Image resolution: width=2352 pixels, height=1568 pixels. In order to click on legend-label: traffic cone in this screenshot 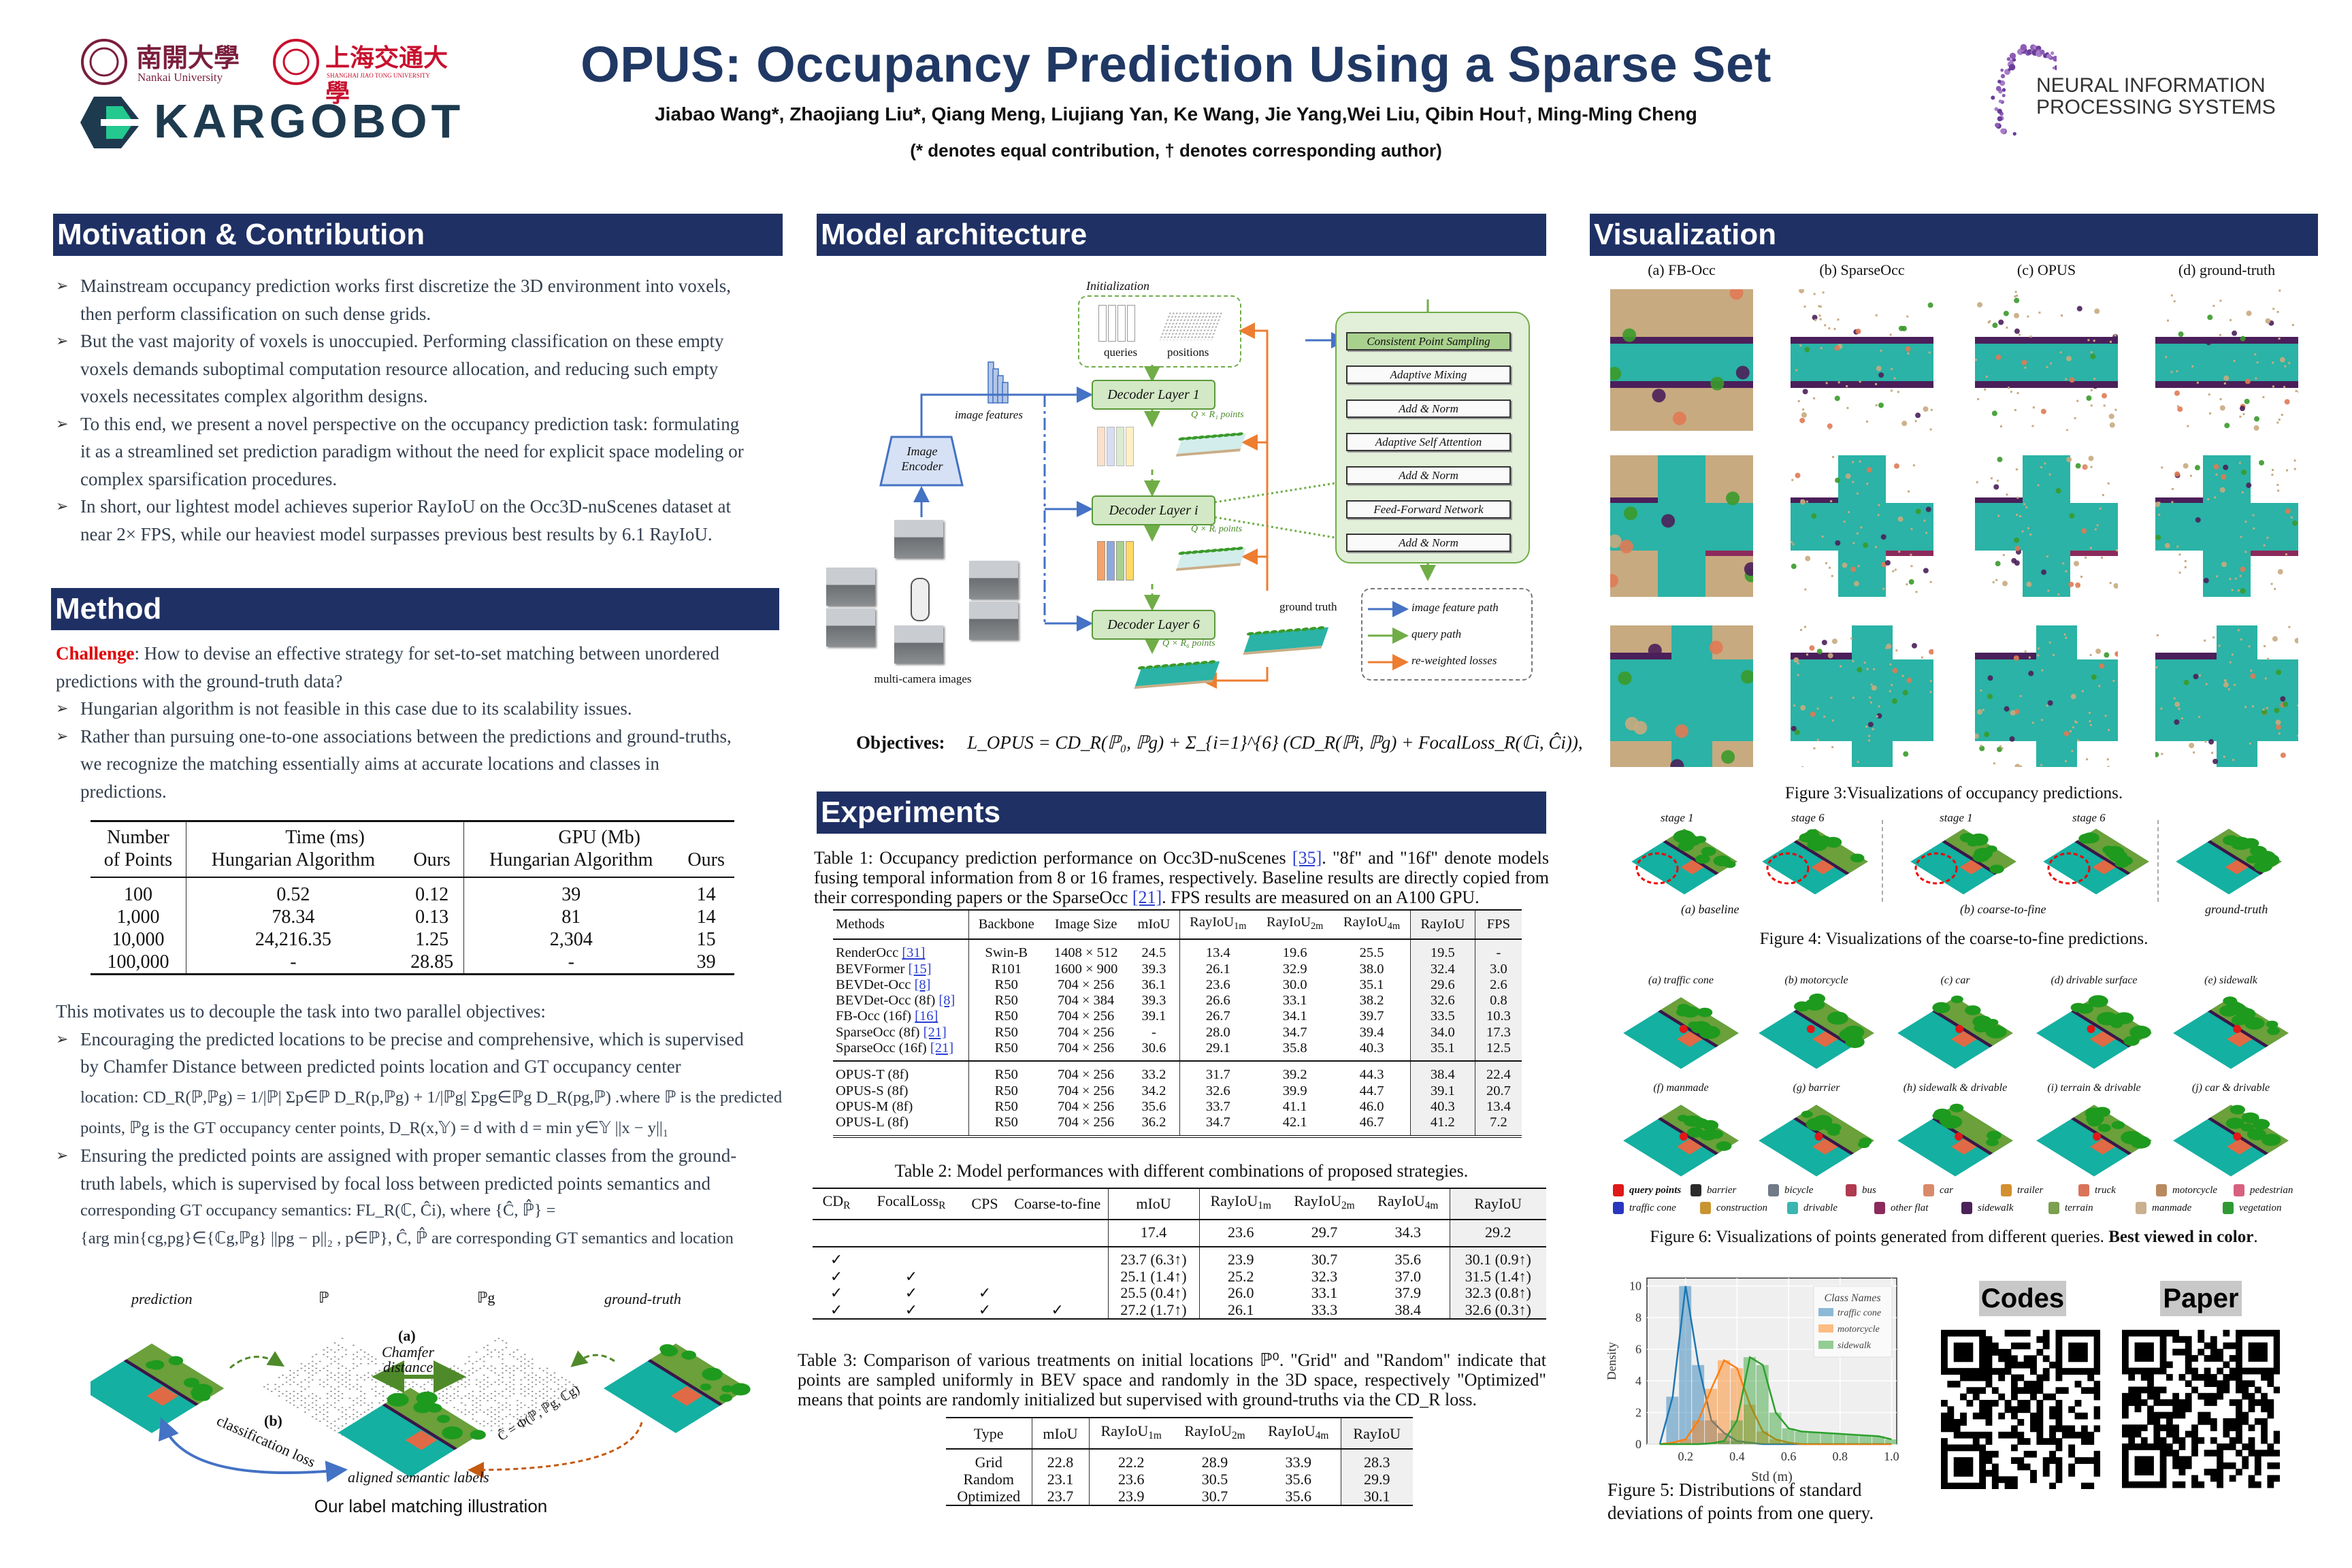, I will do `click(1652, 1208)`.